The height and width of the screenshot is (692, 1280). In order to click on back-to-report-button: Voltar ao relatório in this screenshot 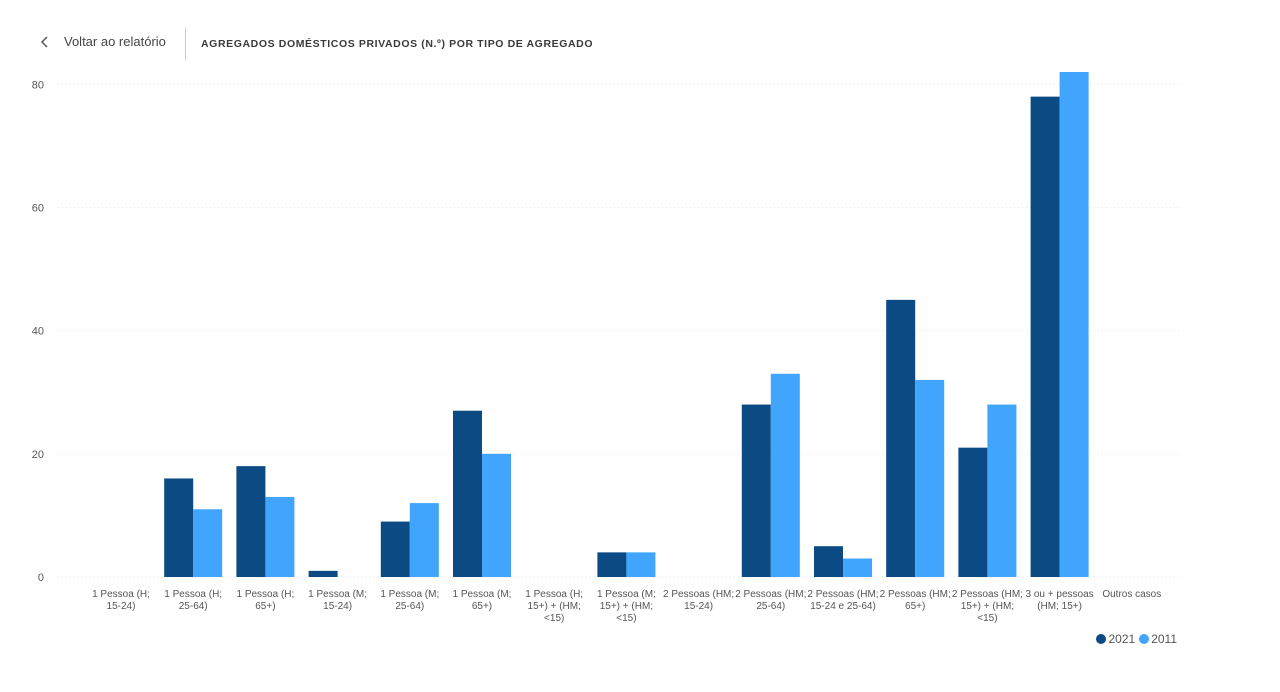, I will do `click(103, 41)`.